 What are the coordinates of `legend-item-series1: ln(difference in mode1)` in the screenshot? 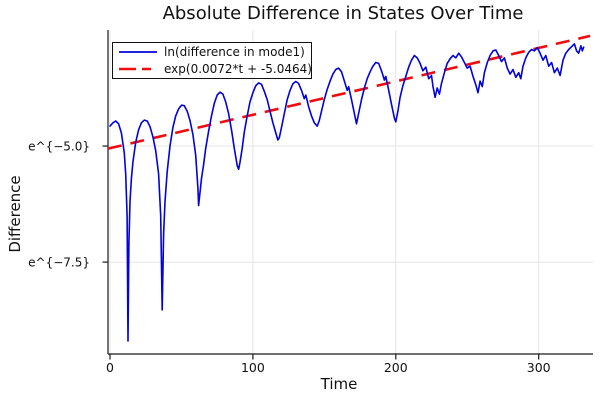 It's located at (212, 52).